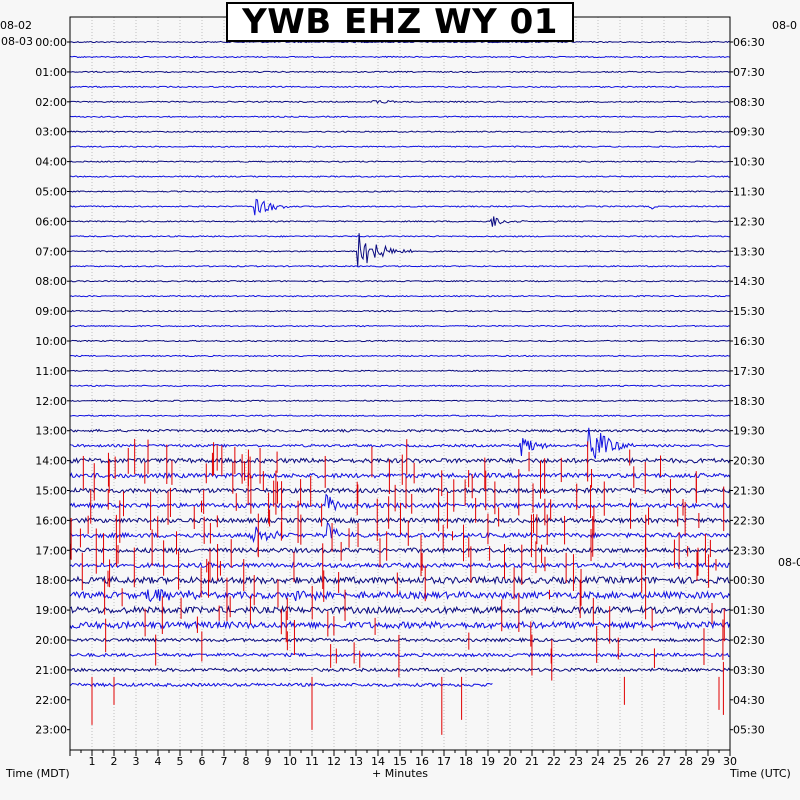  I want to click on hour-label-left-5: 05:00, so click(51, 192).